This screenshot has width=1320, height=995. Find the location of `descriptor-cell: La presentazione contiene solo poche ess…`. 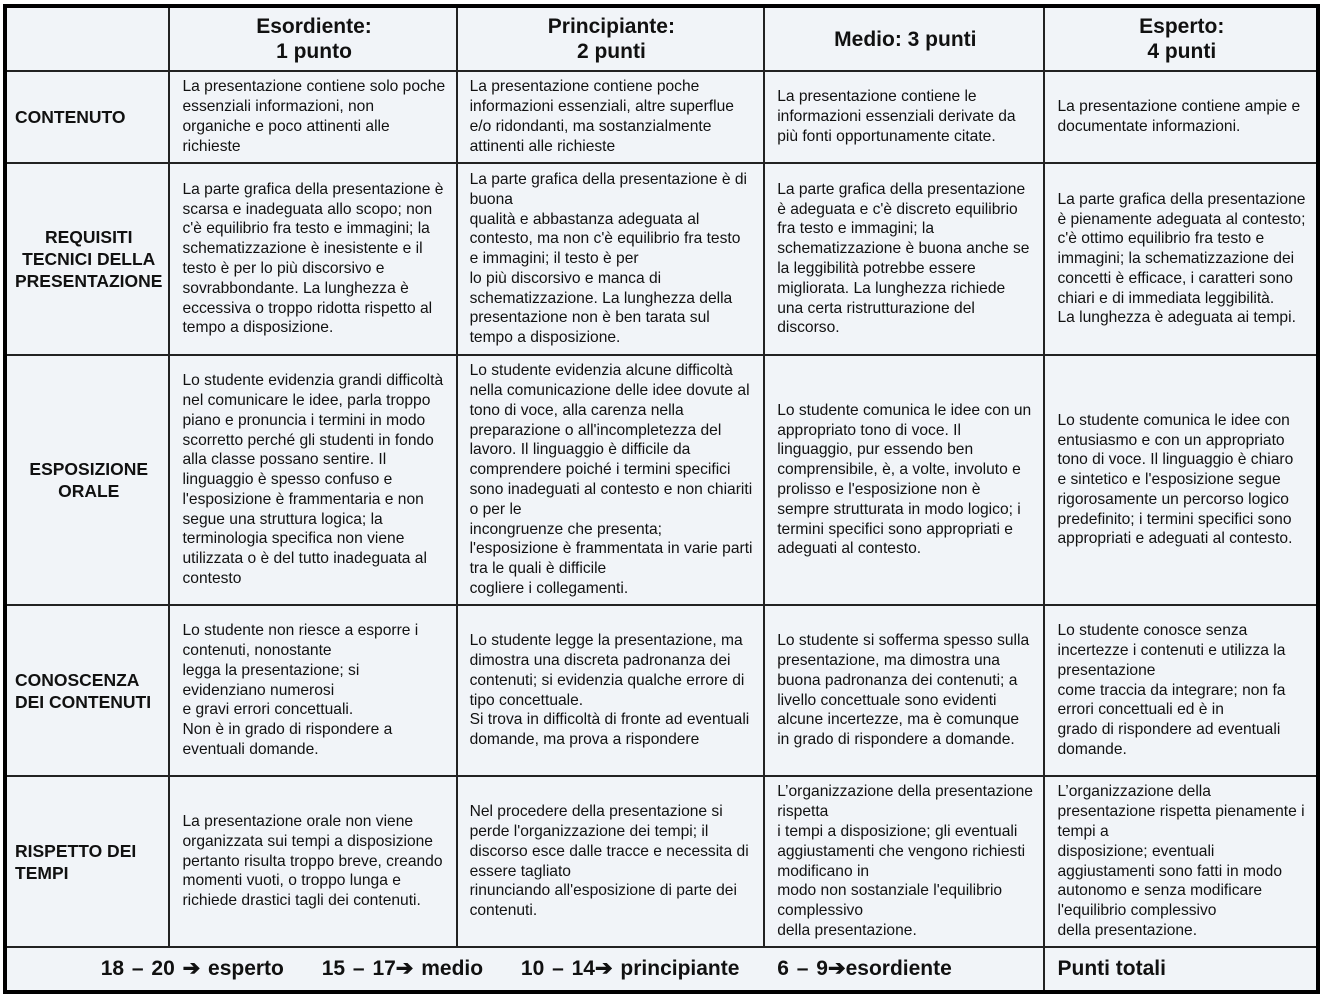

descriptor-cell: La presentazione contiene solo poche ess… is located at coordinates (313, 117).